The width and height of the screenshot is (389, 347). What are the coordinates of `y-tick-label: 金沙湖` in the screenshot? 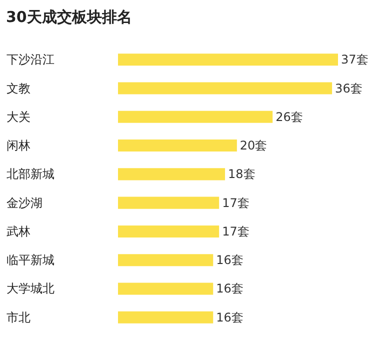 It's located at (24, 203).